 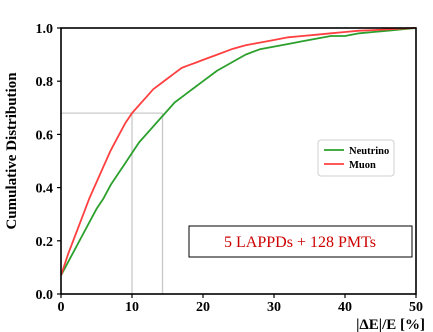 I want to click on annotation-box: 5 LAPPDs + 128 PMTs, so click(x=300, y=241).